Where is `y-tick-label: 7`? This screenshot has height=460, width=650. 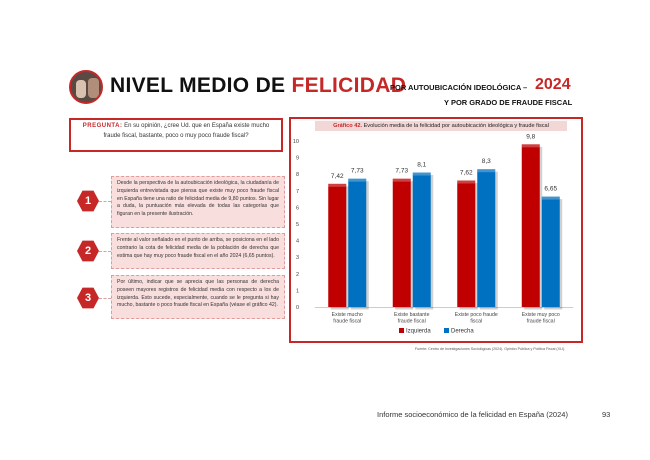 y-tick-label: 7 is located at coordinates (297, 192).